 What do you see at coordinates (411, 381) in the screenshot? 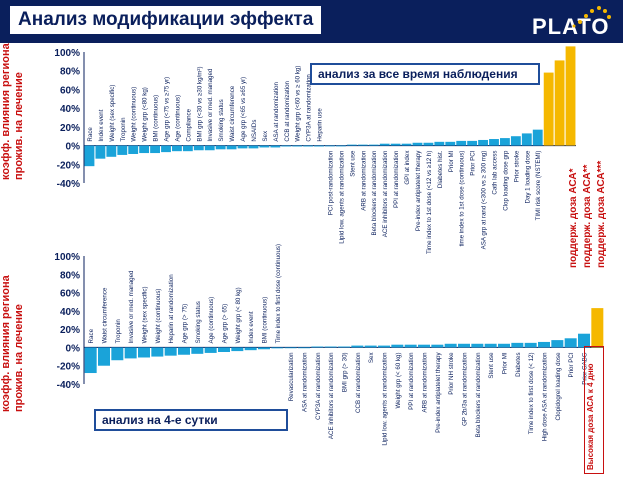
I see `category-label: PPI at randomization` at bounding box center [411, 381].